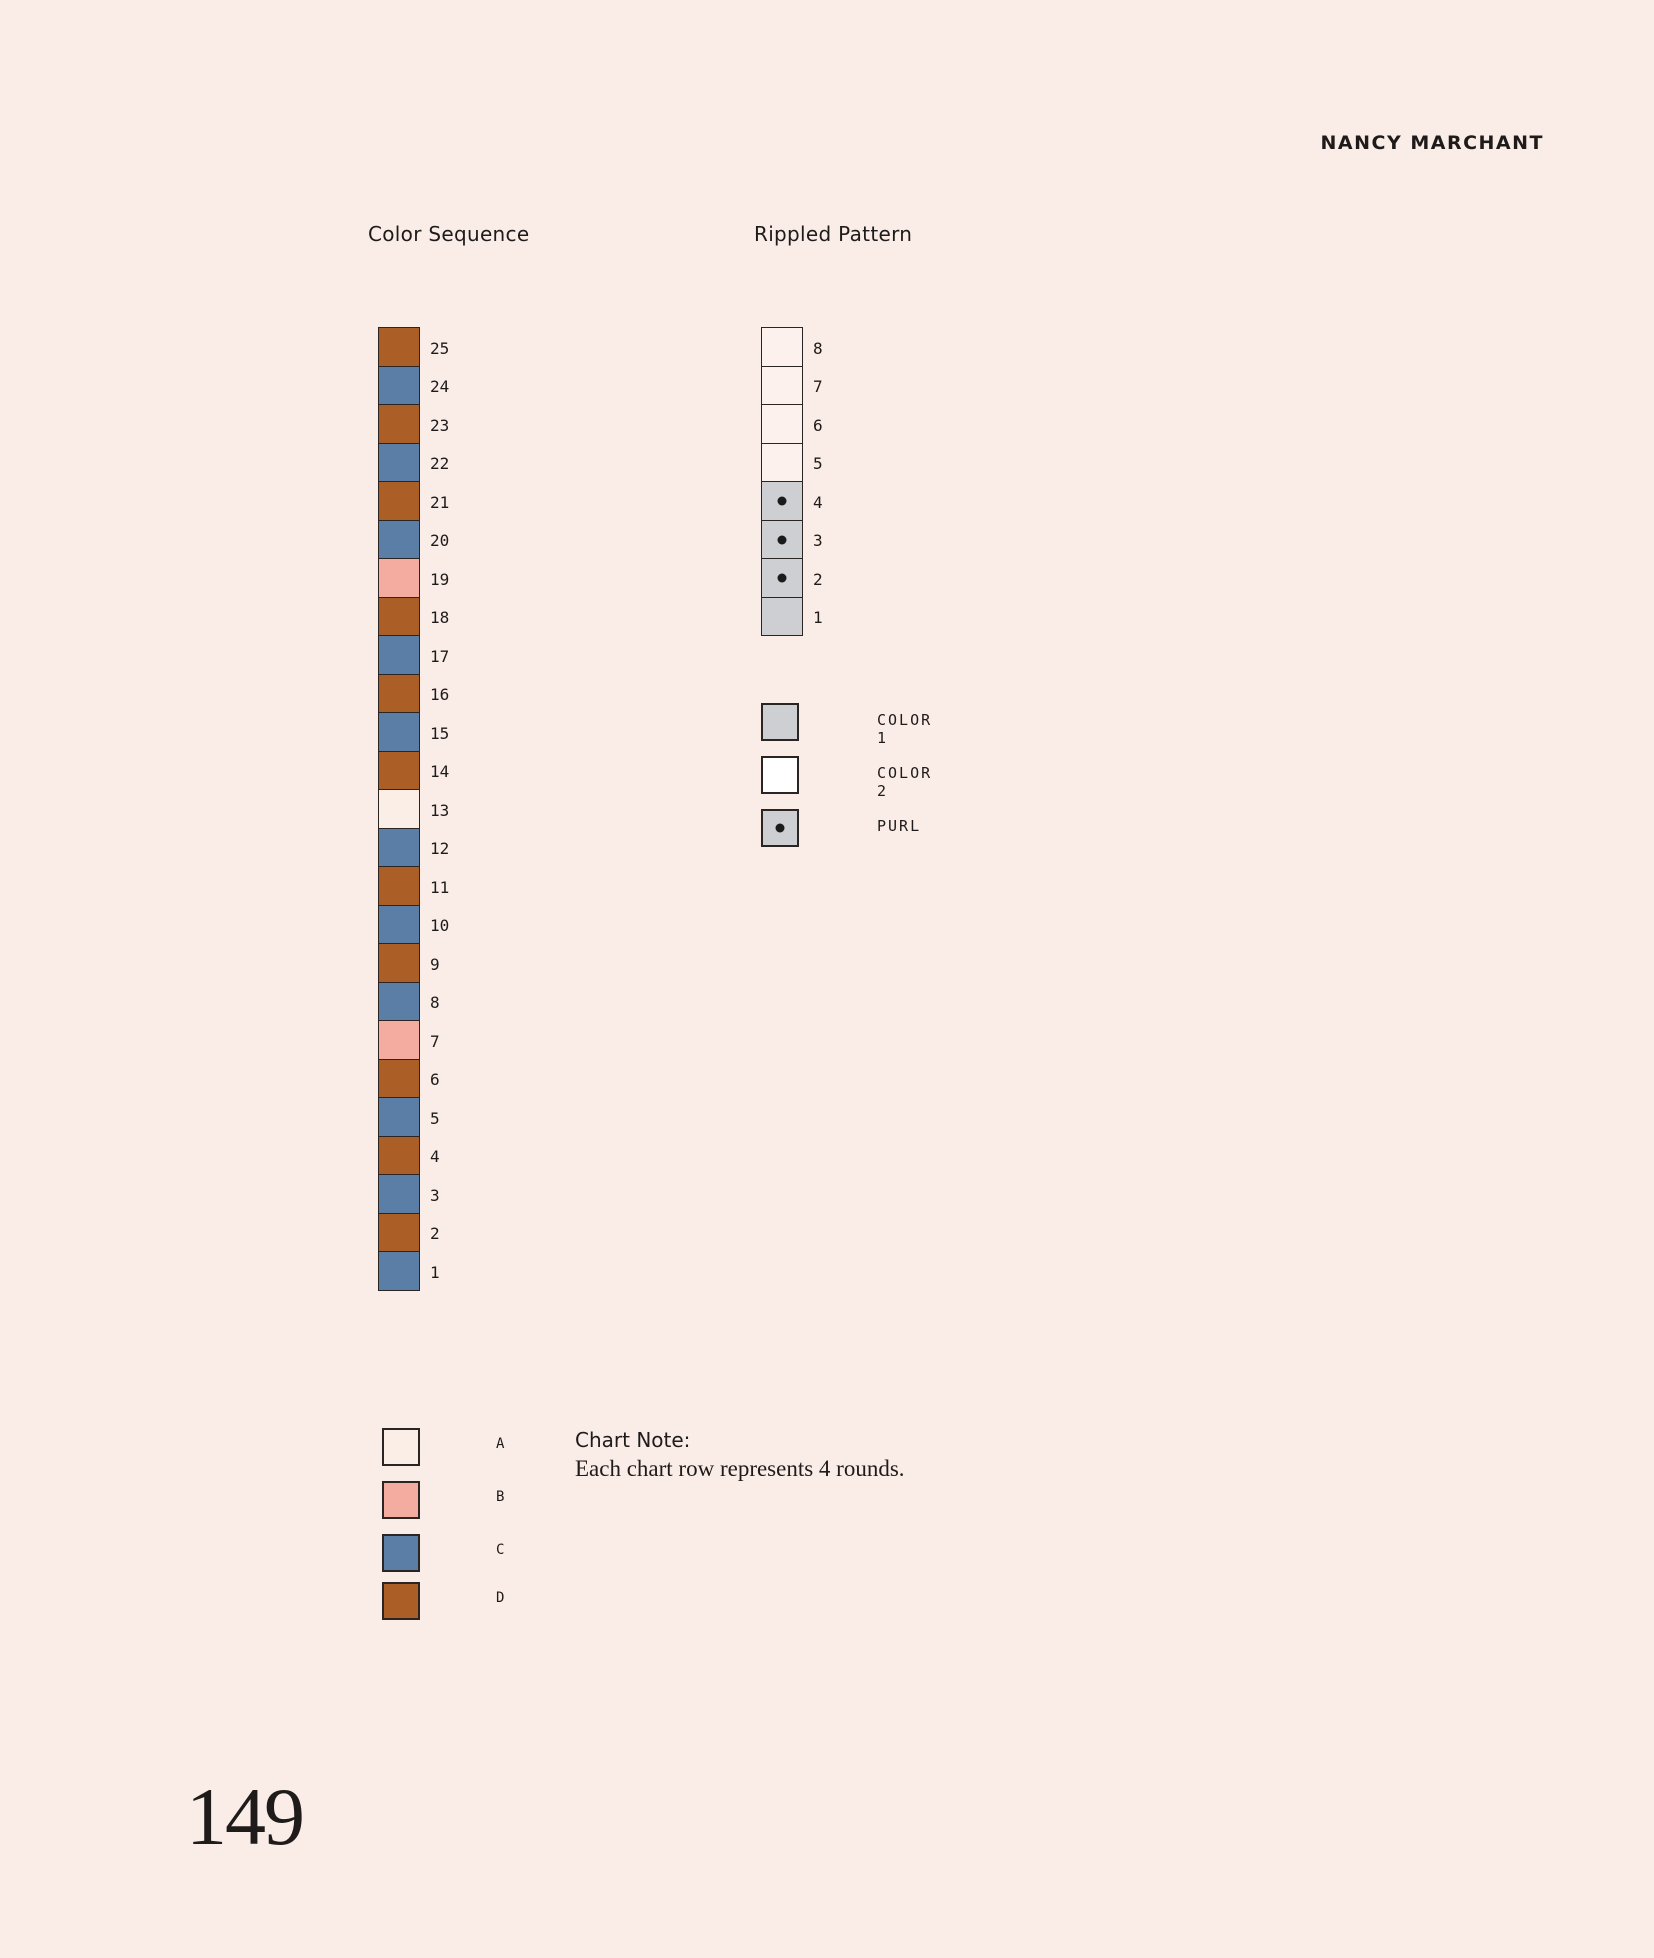 This screenshot has height=1958, width=1654. What do you see at coordinates (440, 810) in the screenshot?
I see `row-number: 13` at bounding box center [440, 810].